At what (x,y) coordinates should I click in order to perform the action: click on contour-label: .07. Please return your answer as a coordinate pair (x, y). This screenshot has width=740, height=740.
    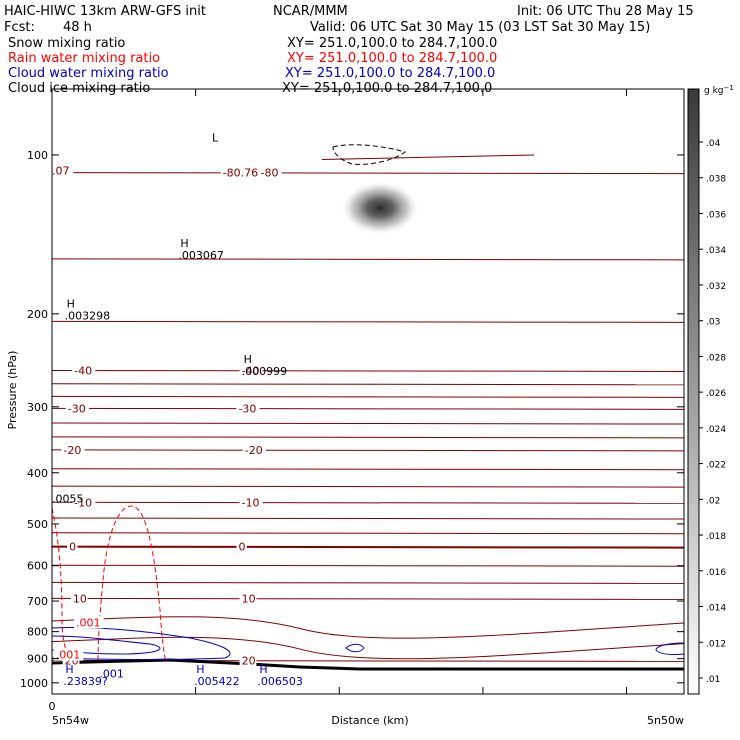
    Looking at the image, I should click on (61, 170).